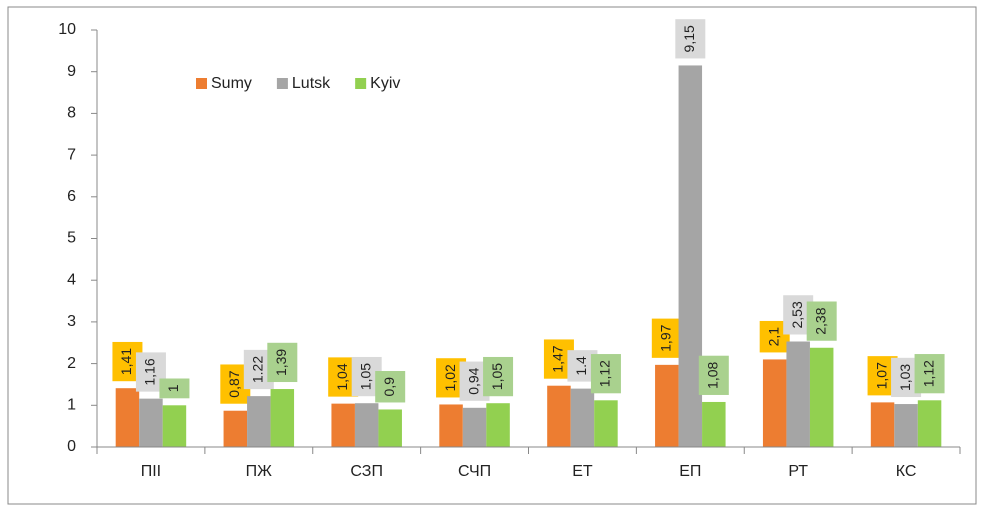 Image resolution: width=986 pixels, height=516 pixels. What do you see at coordinates (71, 113) in the screenshot?
I see `y-tick-label: 8` at bounding box center [71, 113].